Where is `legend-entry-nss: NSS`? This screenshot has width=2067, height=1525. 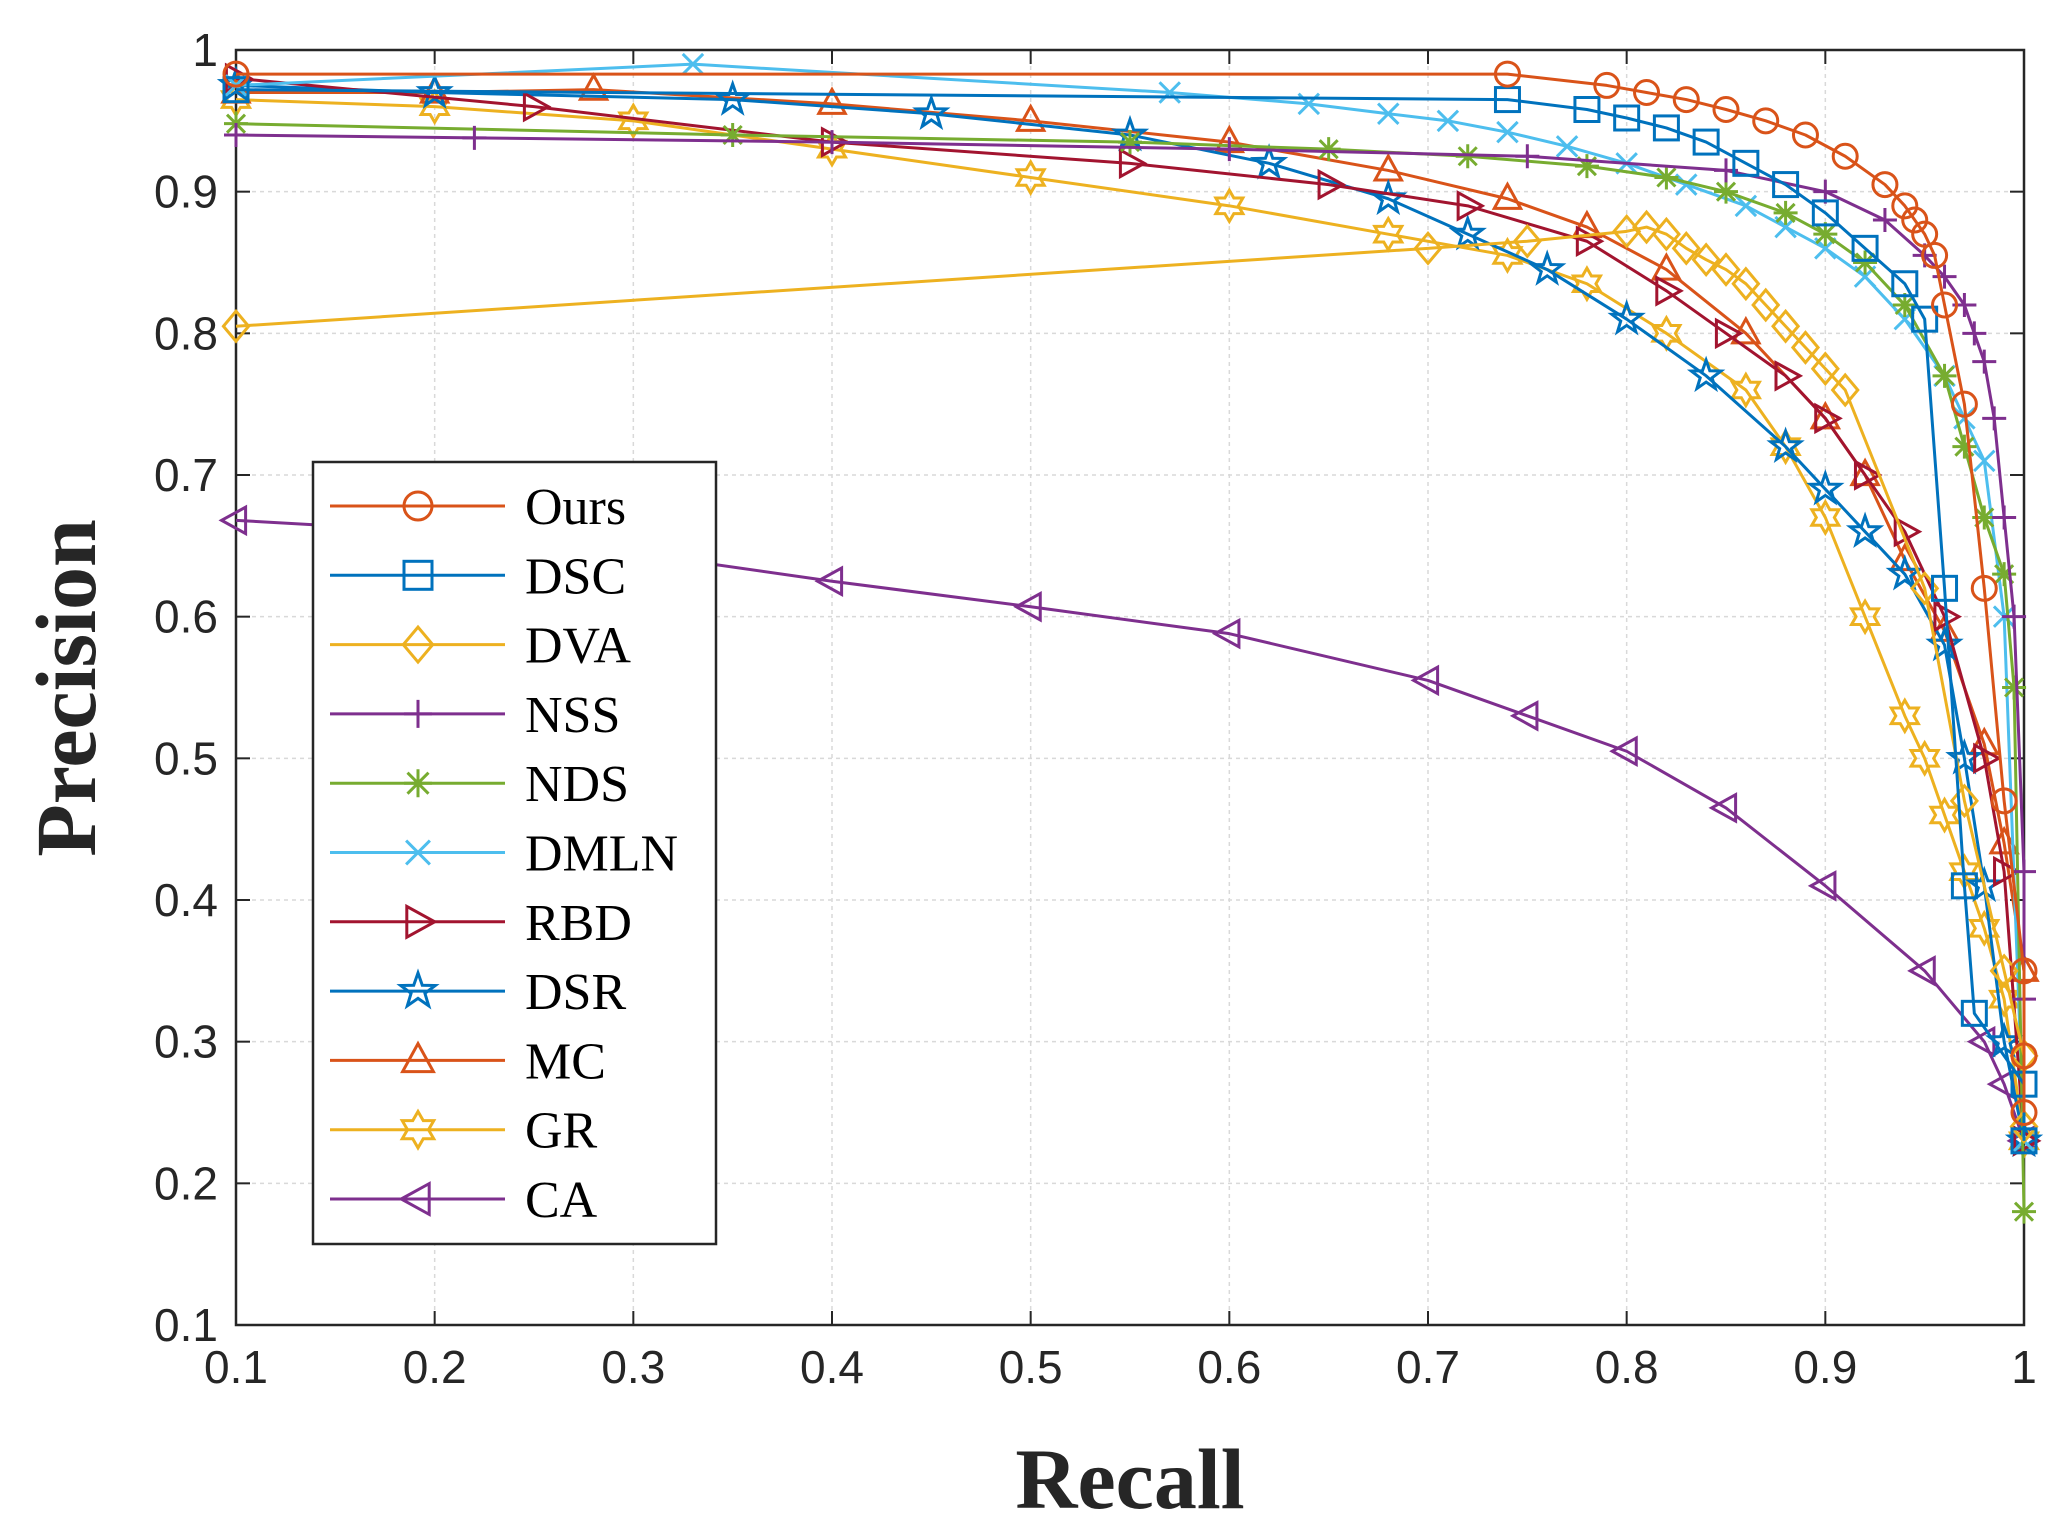 legend-entry-nss: NSS is located at coordinates (475, 715).